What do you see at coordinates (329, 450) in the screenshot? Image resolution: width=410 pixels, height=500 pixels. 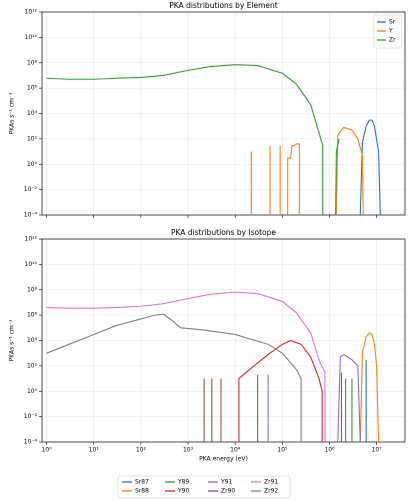 I see `x-tick-label: 10⁶` at bounding box center [329, 450].